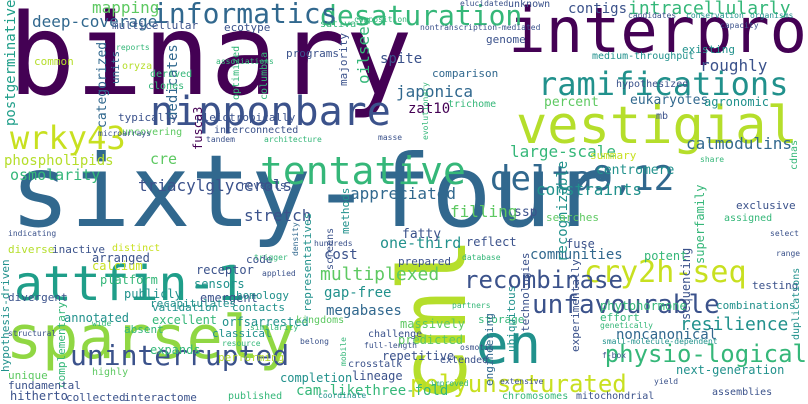 The width and height of the screenshot is (808, 404). I want to click on word: expands, so click(175, 350).